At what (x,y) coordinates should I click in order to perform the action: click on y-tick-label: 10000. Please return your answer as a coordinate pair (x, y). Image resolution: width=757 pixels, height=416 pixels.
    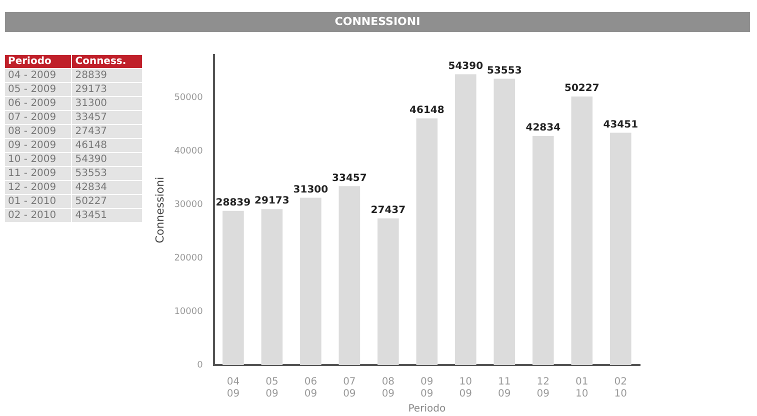
    Looking at the image, I should click on (189, 311).